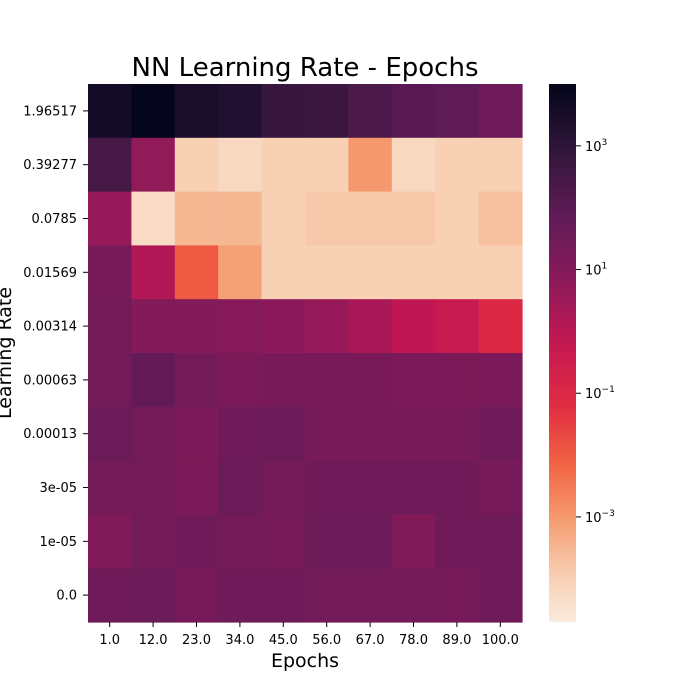 The height and width of the screenshot is (700, 700). What do you see at coordinates (309, 635) in the screenshot?
I see `x-axis-ticks: 1.0 12.0 23.0 34.0 45.0 56.0 67.0 78.0 89.0 100.0` at bounding box center [309, 635].